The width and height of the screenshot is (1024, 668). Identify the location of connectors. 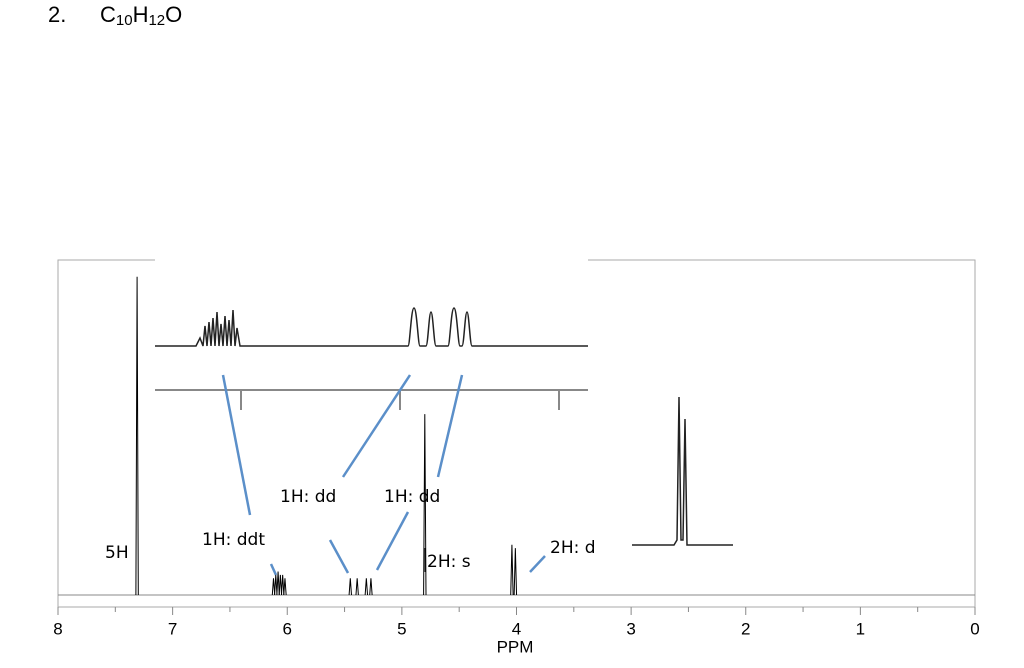
(383, 475).